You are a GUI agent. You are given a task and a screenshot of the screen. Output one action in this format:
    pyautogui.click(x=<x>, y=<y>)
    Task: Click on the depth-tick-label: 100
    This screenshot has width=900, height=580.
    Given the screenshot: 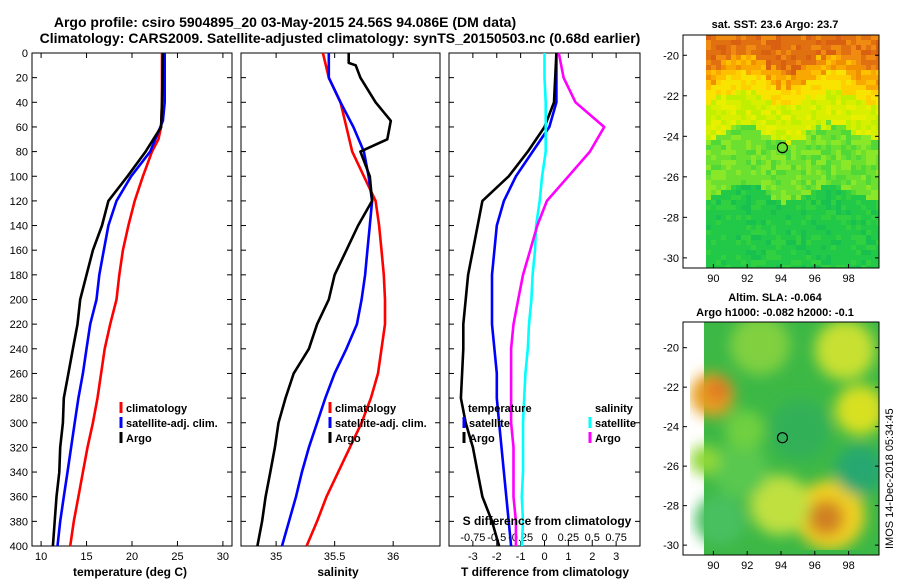 What is the action you would take?
    pyautogui.click(x=19, y=177)
    